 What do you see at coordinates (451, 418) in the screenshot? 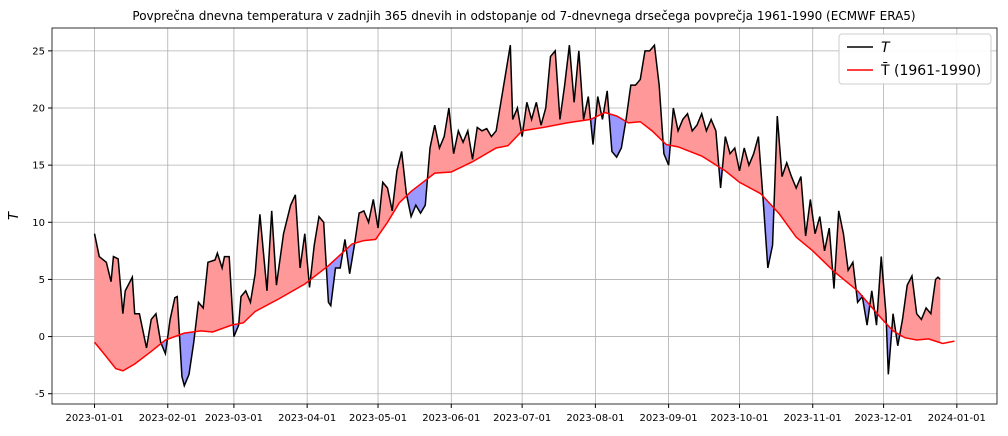
I see `x-tick-label: 2023-06-01` at bounding box center [451, 418].